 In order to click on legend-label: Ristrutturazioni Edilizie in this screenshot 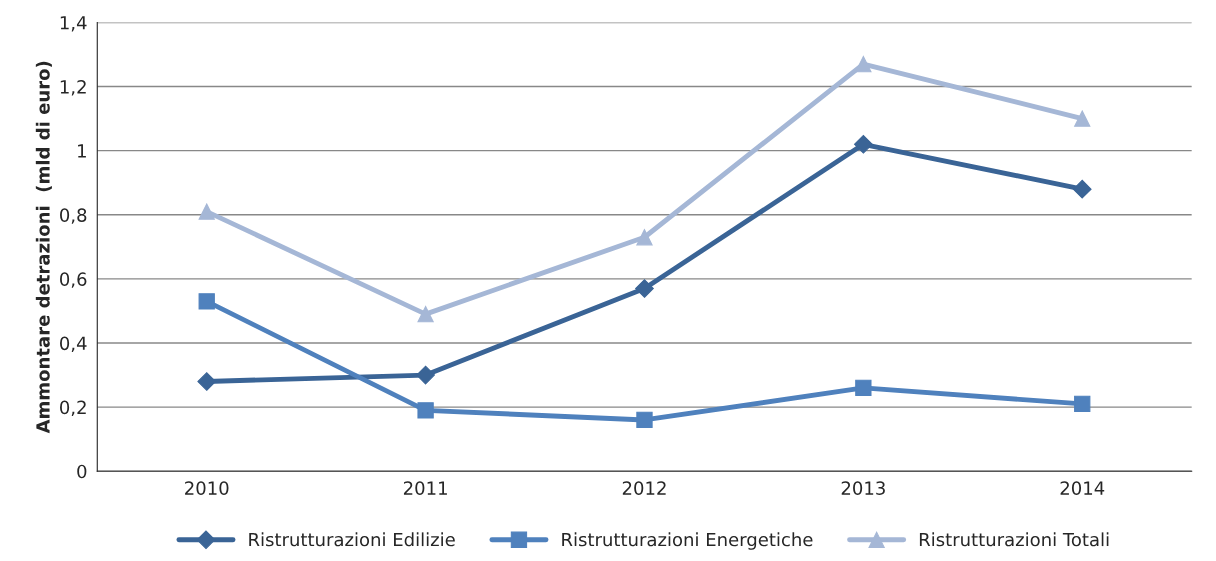, I will do `click(352, 539)`.